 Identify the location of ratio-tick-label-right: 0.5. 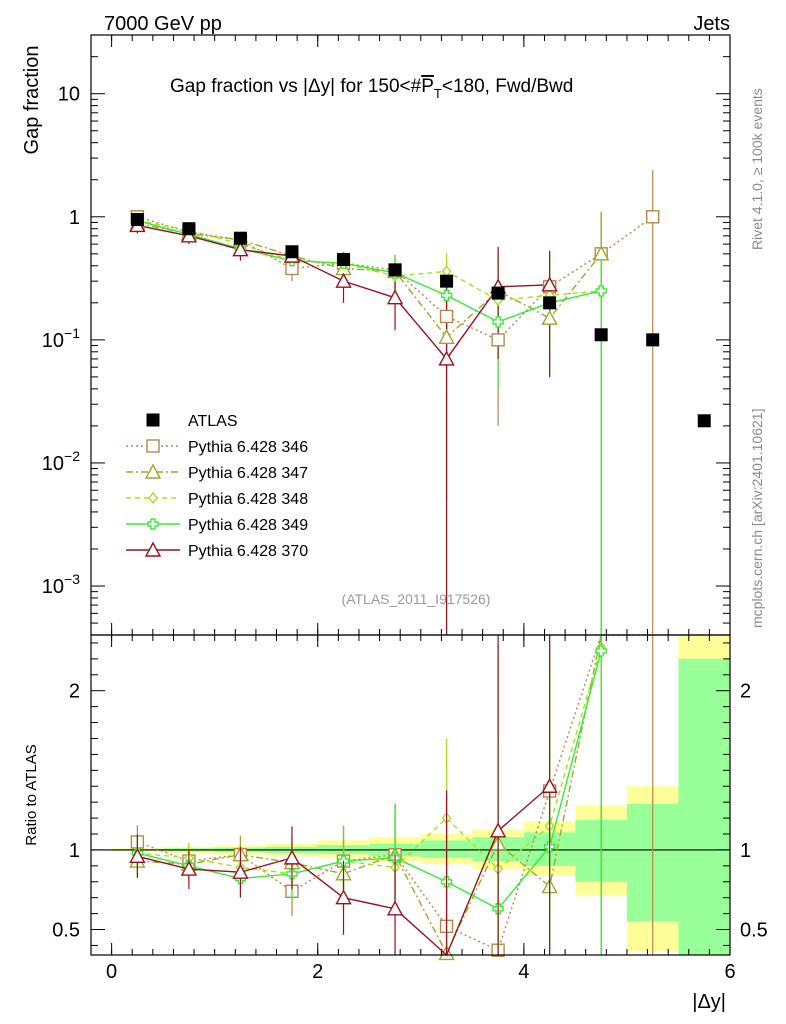
(754, 931).